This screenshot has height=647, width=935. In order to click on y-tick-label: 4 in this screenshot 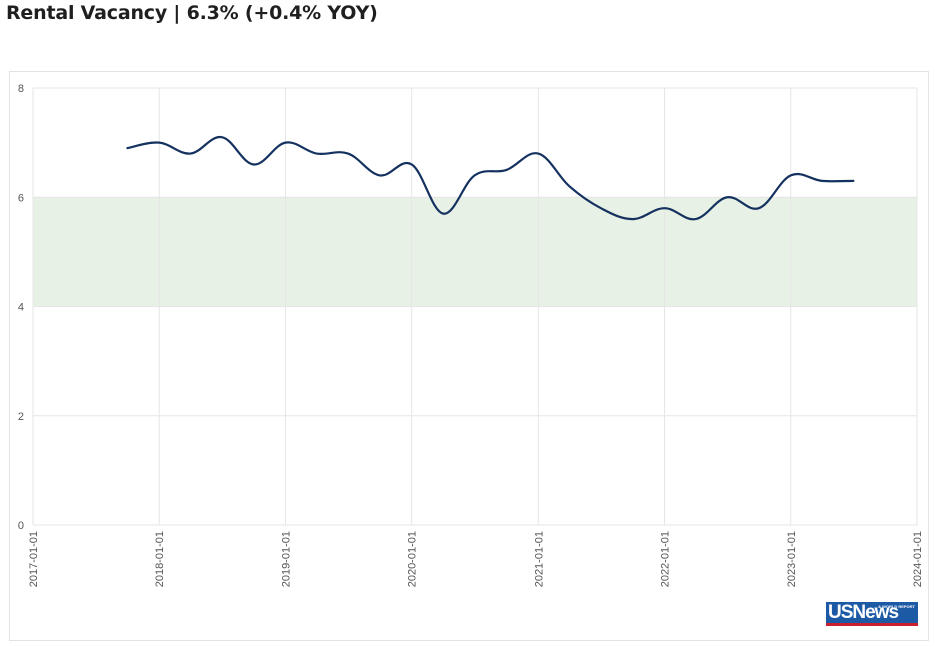, I will do `click(21, 308)`.